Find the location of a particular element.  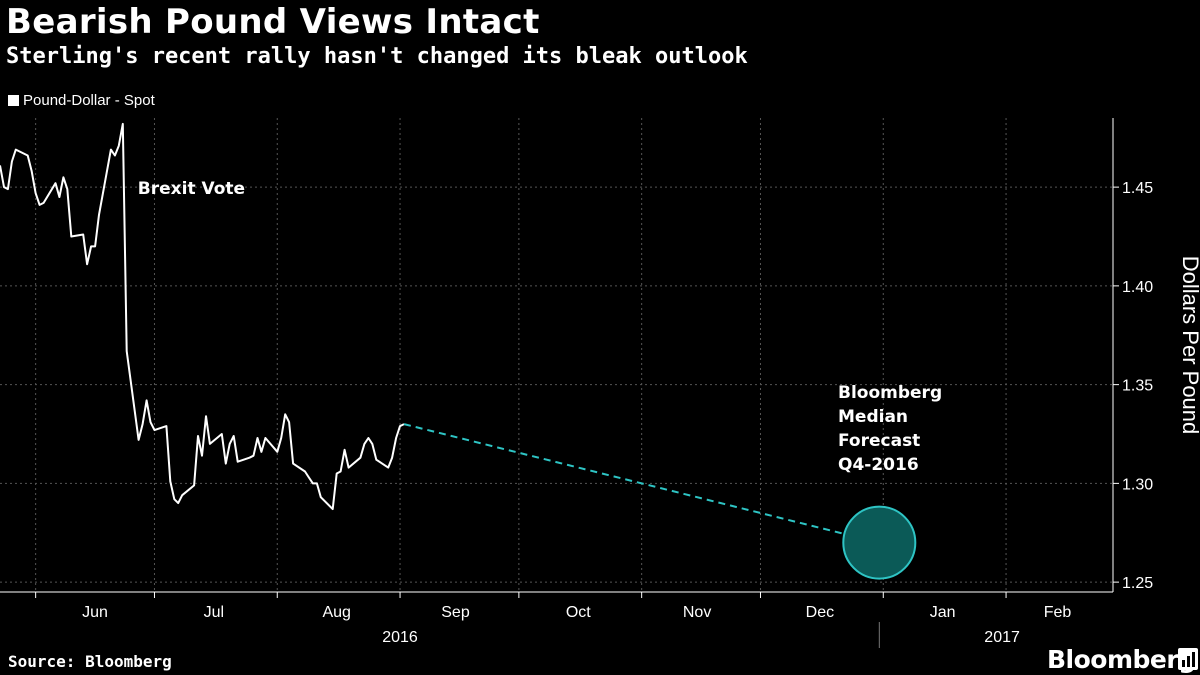

x-tick-label-jun: Jun is located at coordinates (95, 612).